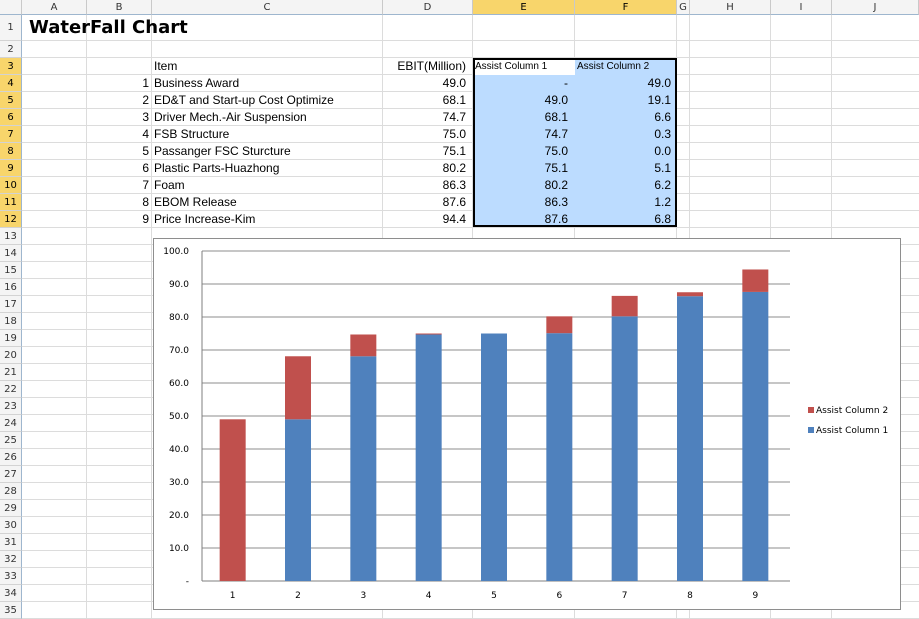 The image size is (919, 619). Describe the element at coordinates (431, 66) in the screenshot. I see `header-ebit: EBIT(Million)` at that location.